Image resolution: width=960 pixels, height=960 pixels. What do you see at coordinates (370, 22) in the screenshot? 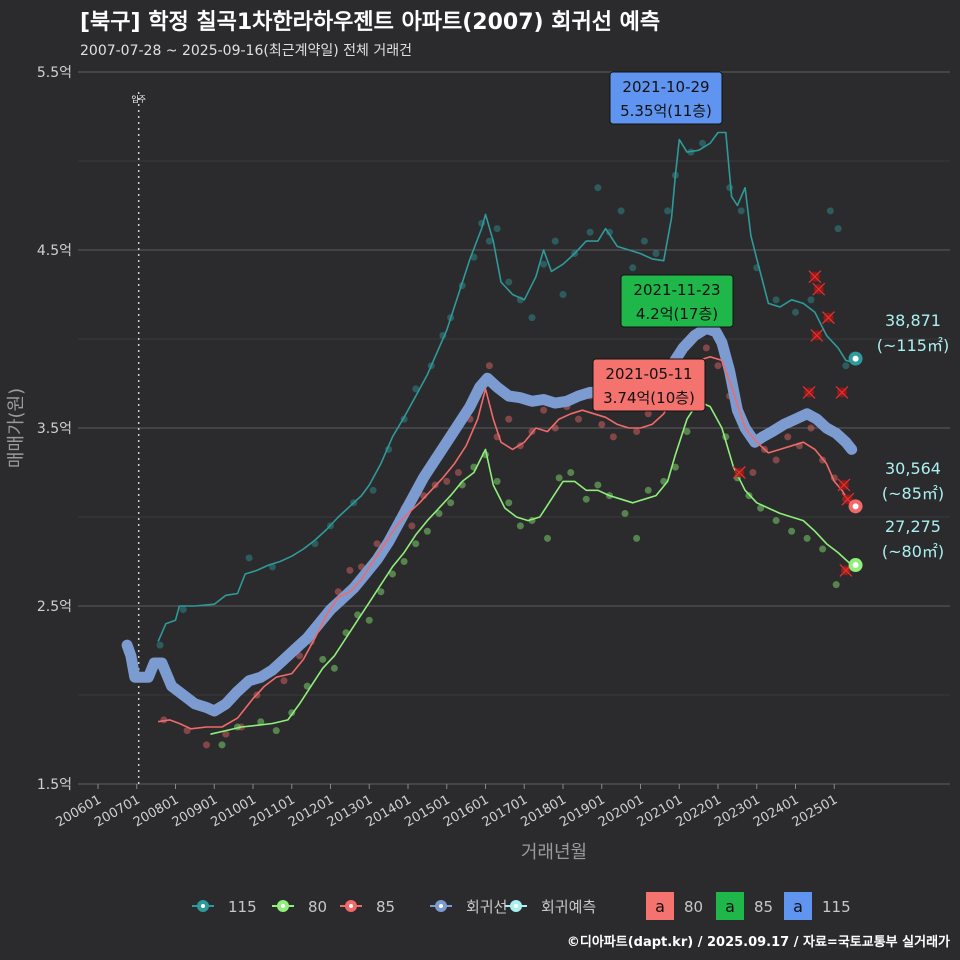
I see `chart-title: [북구] 학정 칠곡1차한라하우젠트 아파트(2007) 회귀선 예측` at bounding box center [370, 22].